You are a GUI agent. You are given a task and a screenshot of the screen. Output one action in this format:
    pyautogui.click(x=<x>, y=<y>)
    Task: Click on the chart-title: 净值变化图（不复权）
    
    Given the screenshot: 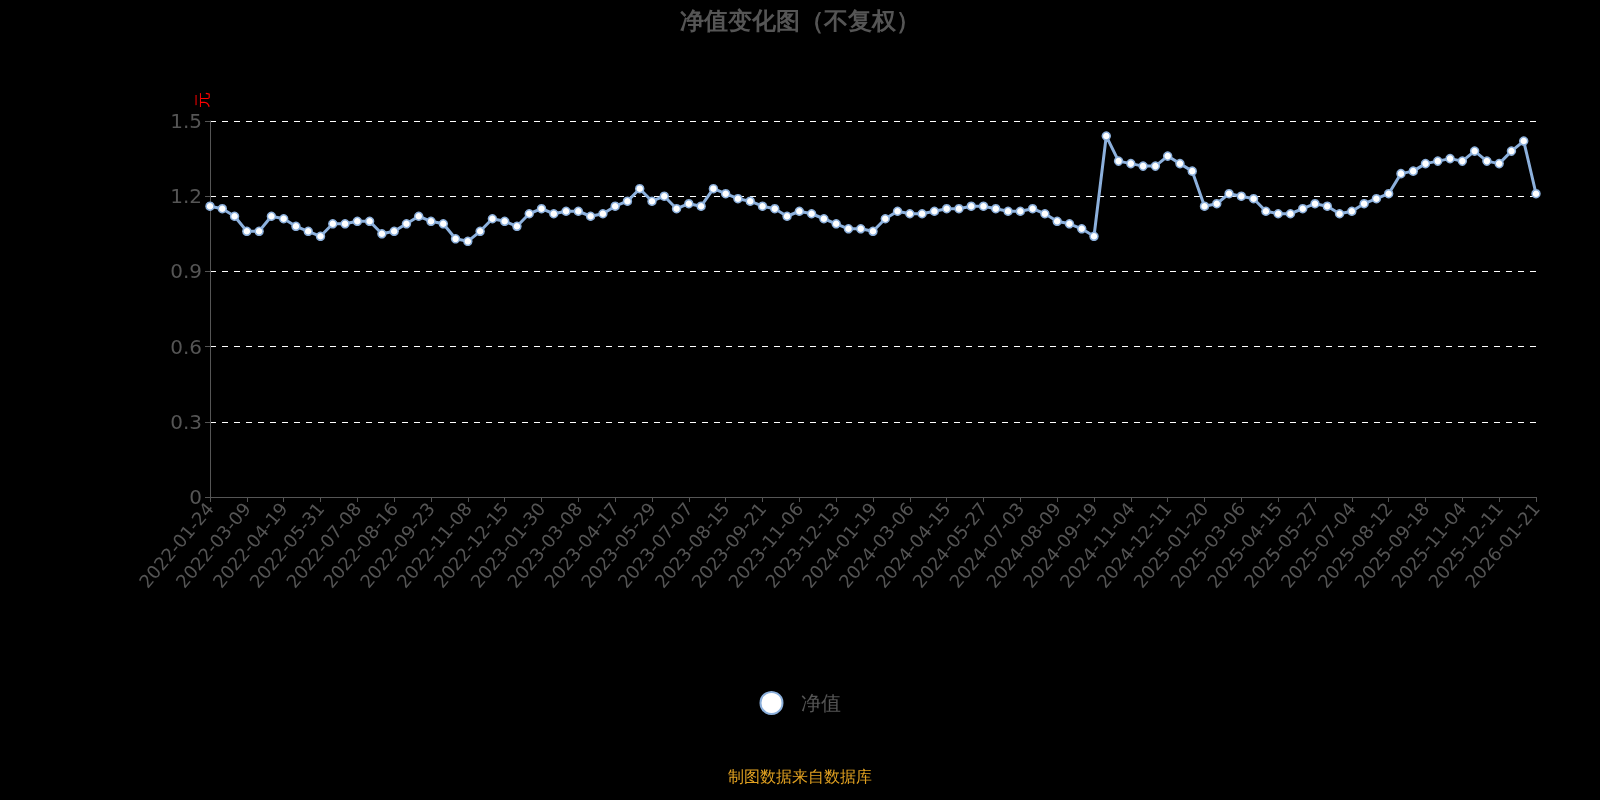 What is the action you would take?
    pyautogui.click(x=800, y=21)
    